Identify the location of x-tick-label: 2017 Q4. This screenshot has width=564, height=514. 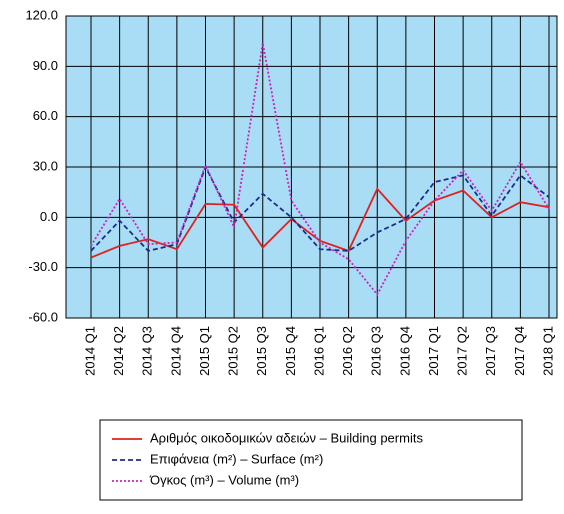
(519, 351).